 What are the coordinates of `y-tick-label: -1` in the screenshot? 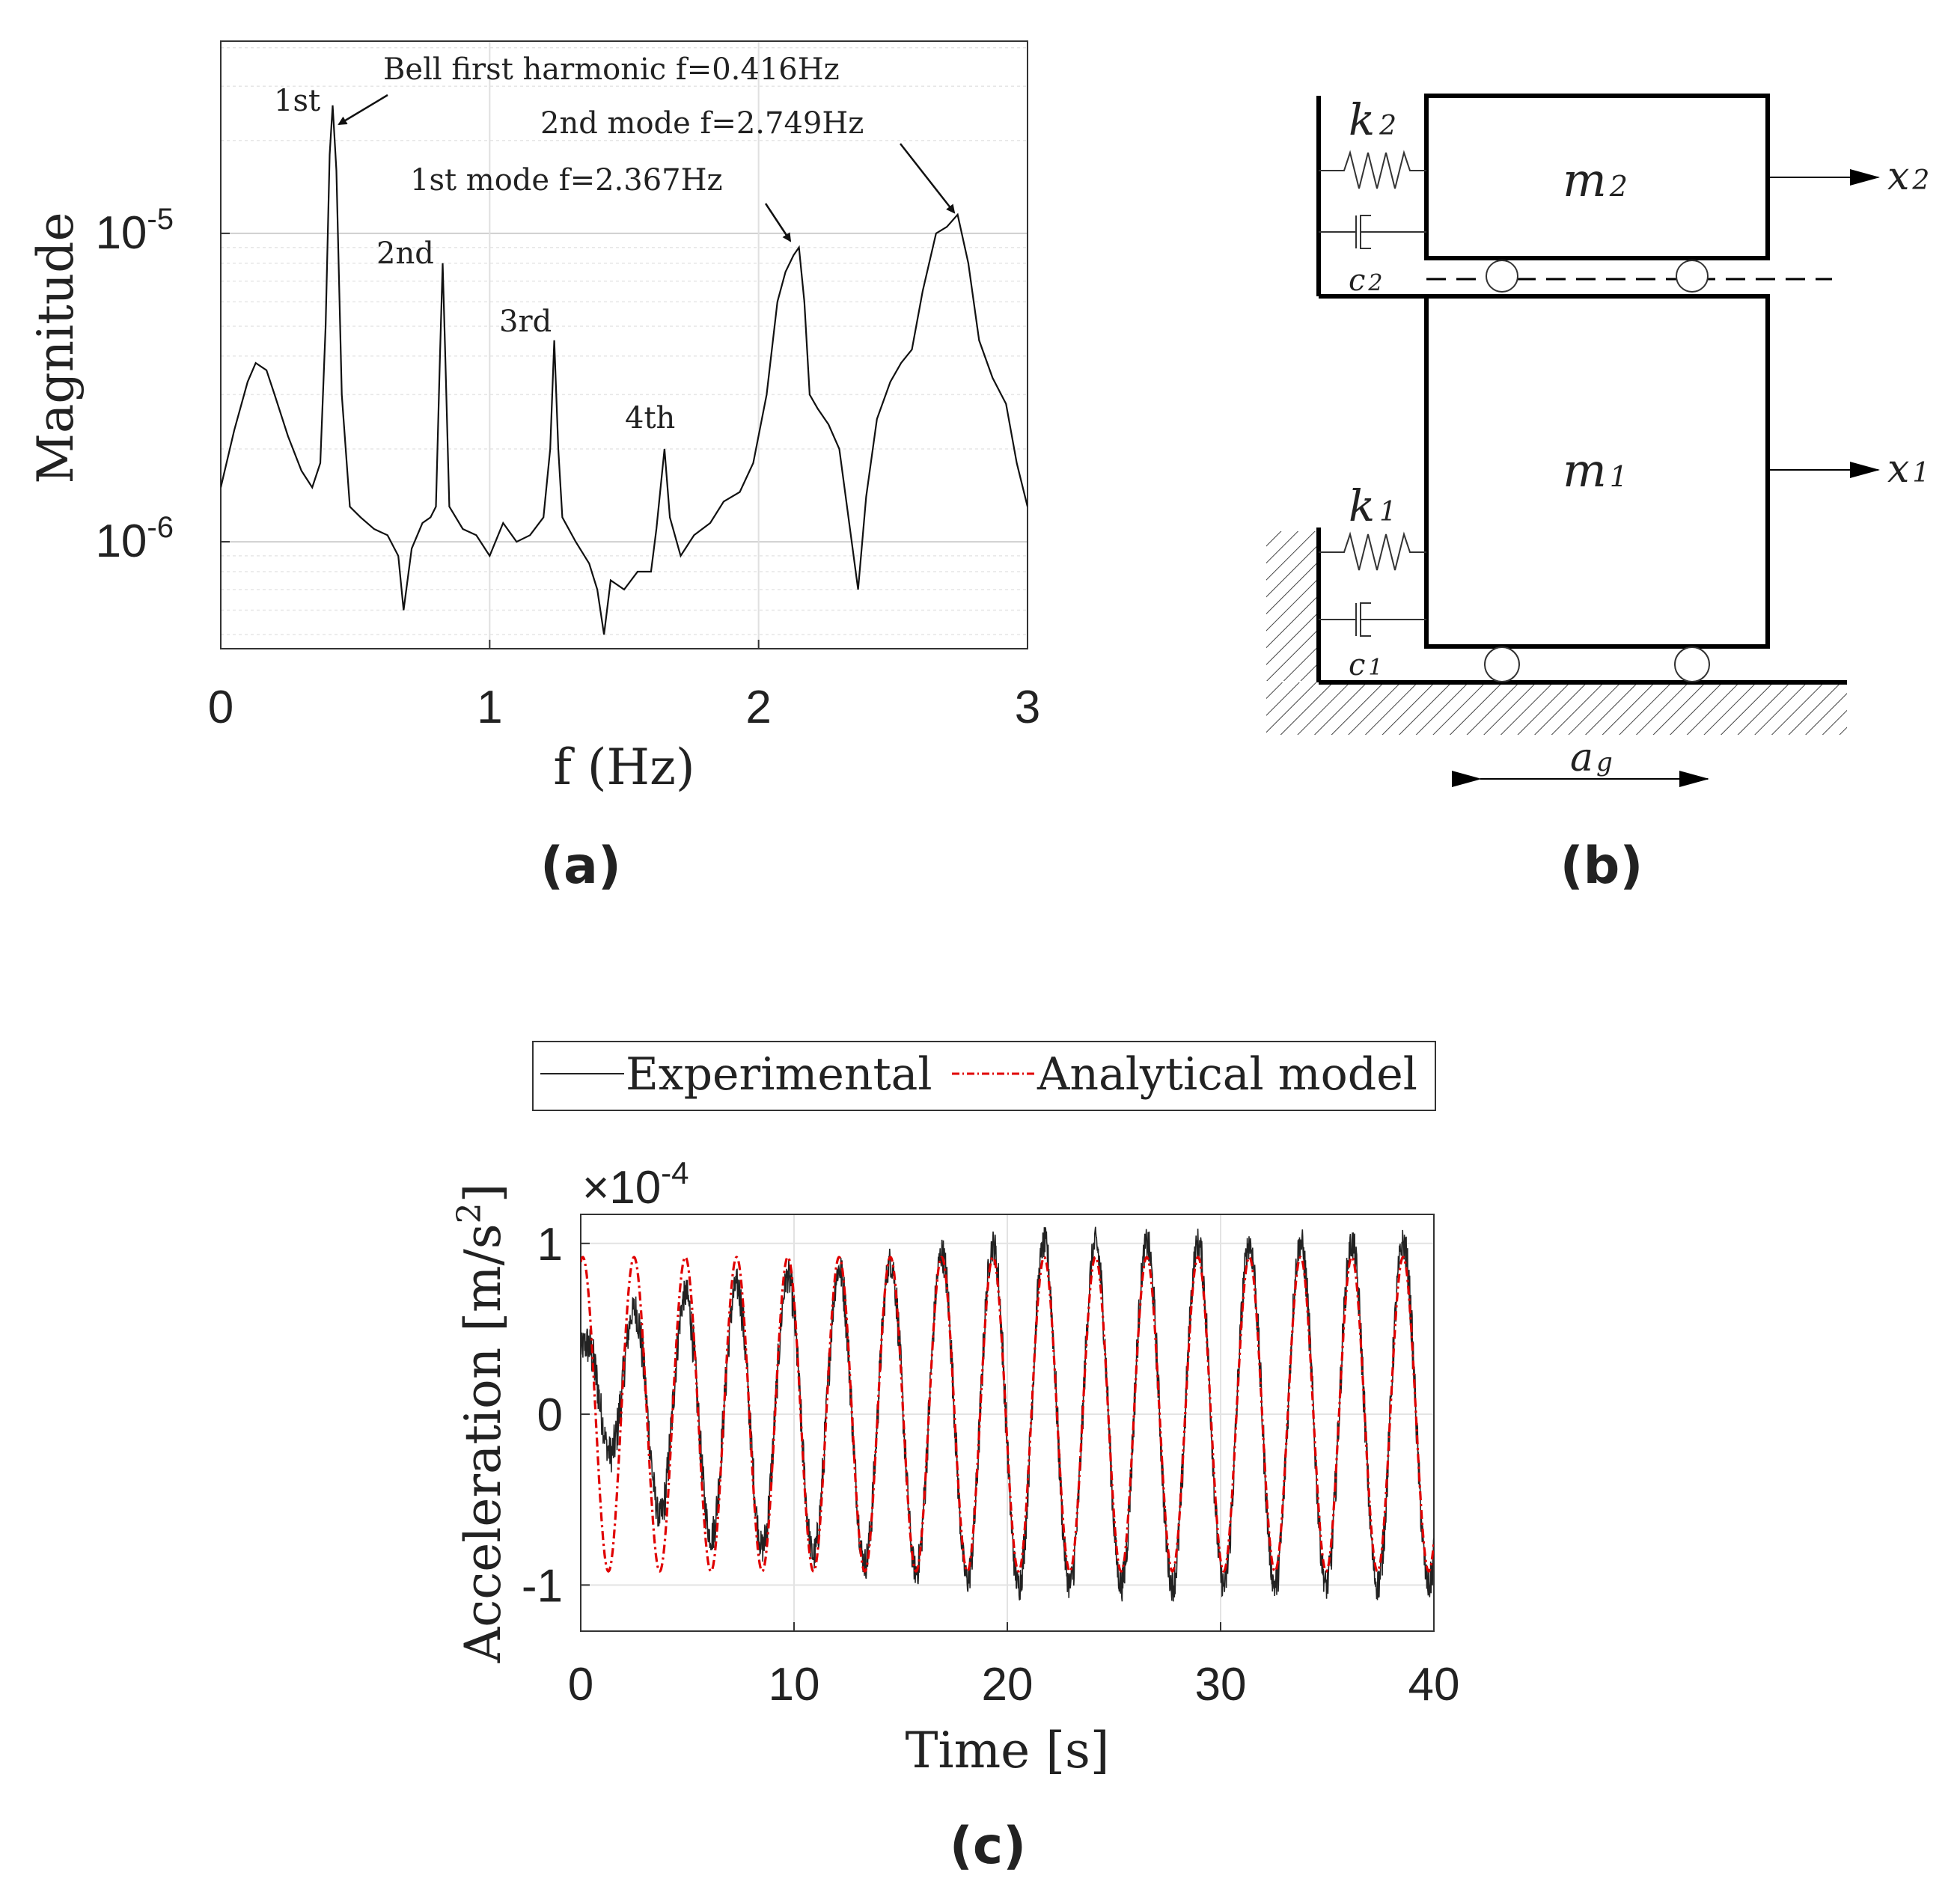 It's located at (542, 1586).